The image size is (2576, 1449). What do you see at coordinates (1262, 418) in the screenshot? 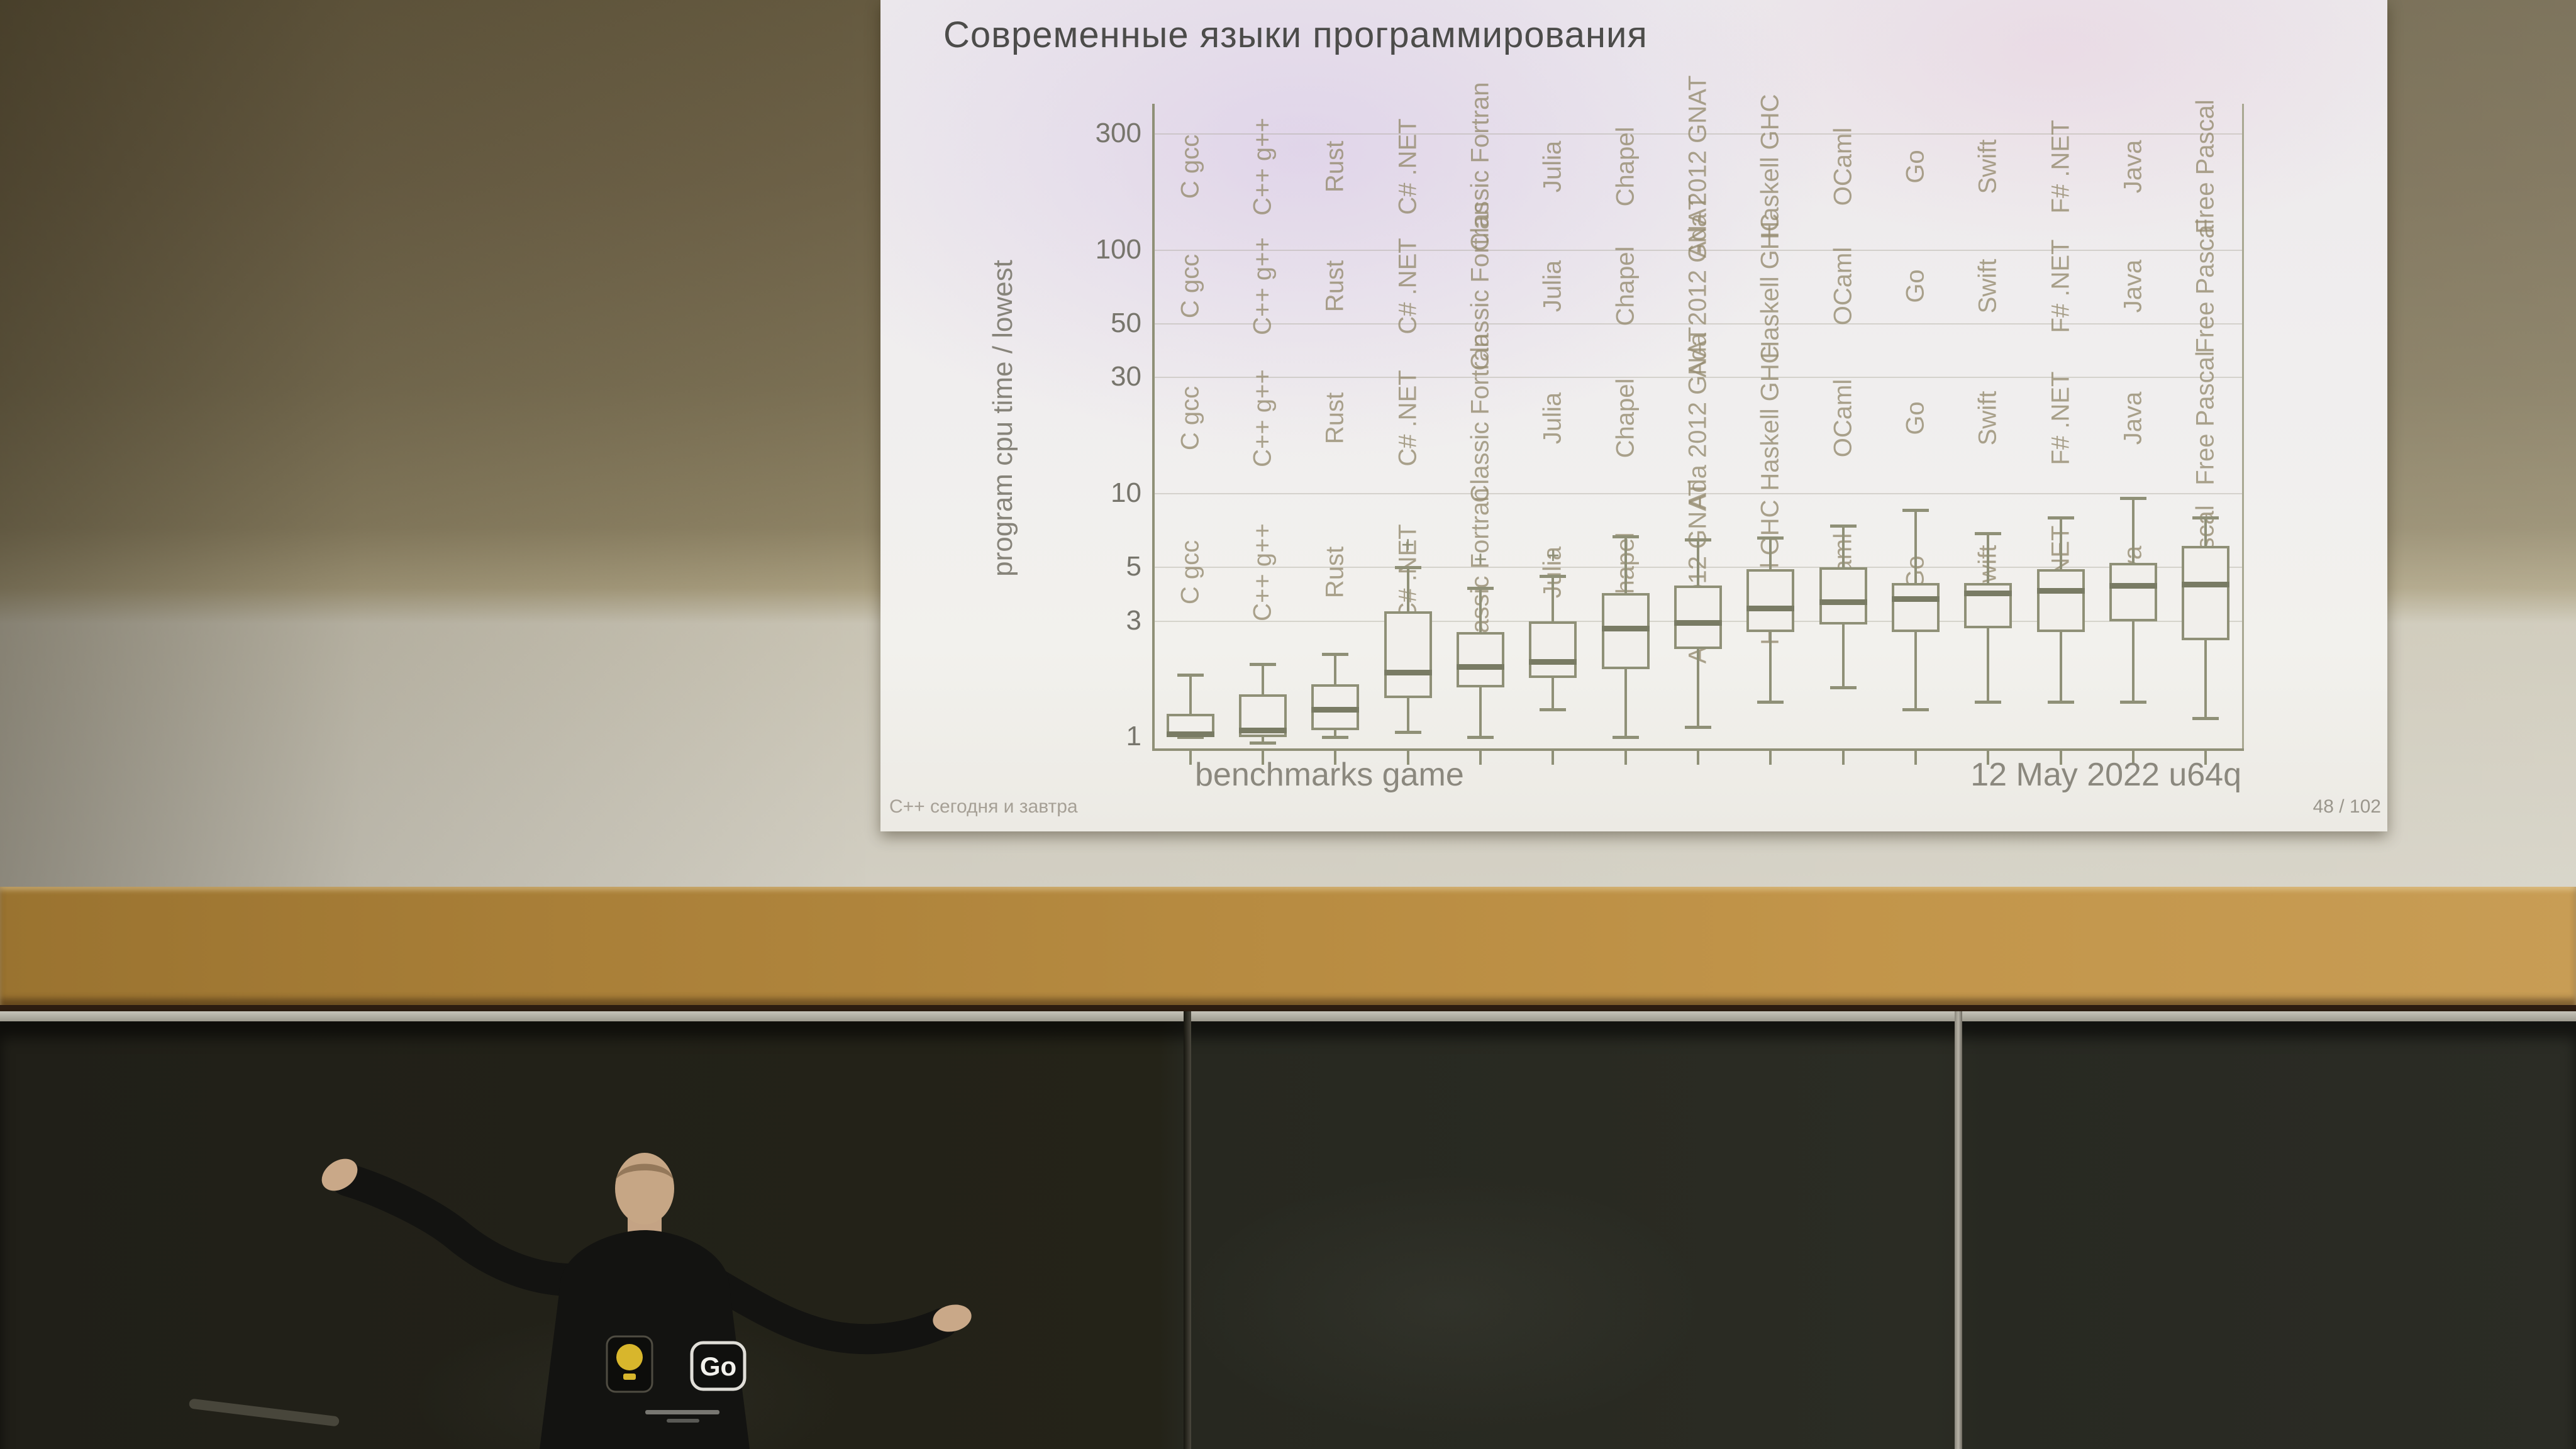
I see `column-label-2-row-3: C++ g++` at bounding box center [1262, 418].